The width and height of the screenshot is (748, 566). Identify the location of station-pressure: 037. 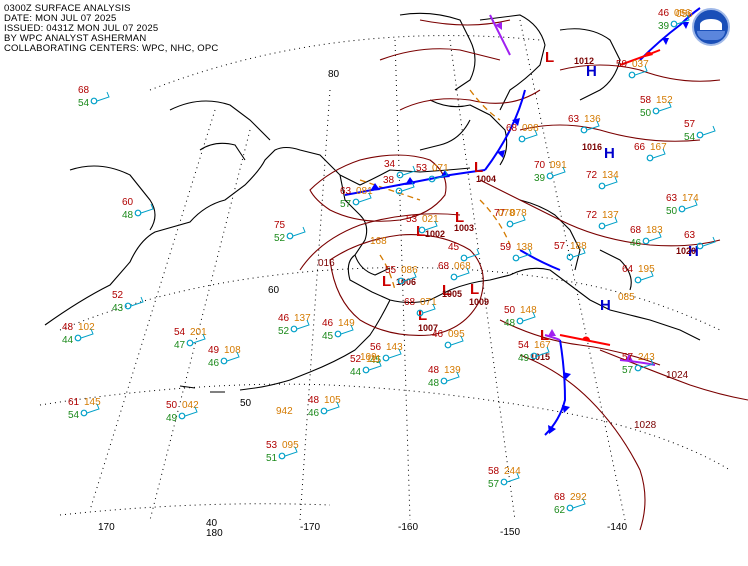
(640, 64).